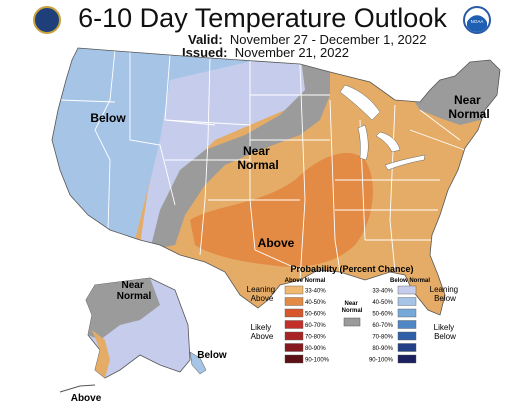 Image resolution: width=525 pixels, height=410 pixels. Describe the element at coordinates (77, 388) in the screenshot. I see `aleutian-islands` at that location.